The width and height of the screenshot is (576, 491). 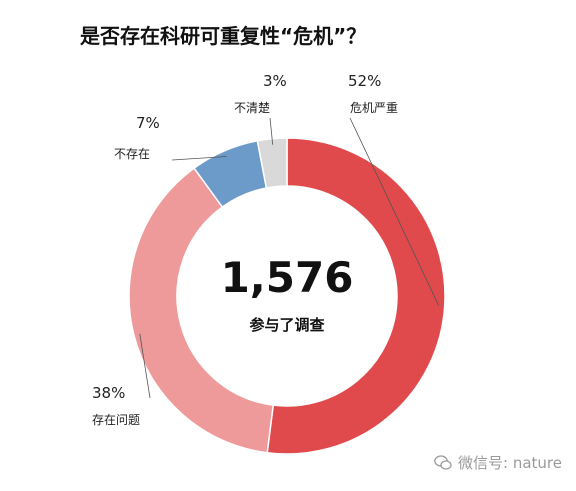 I want to click on slice-percent-label: 3%, so click(x=275, y=81).